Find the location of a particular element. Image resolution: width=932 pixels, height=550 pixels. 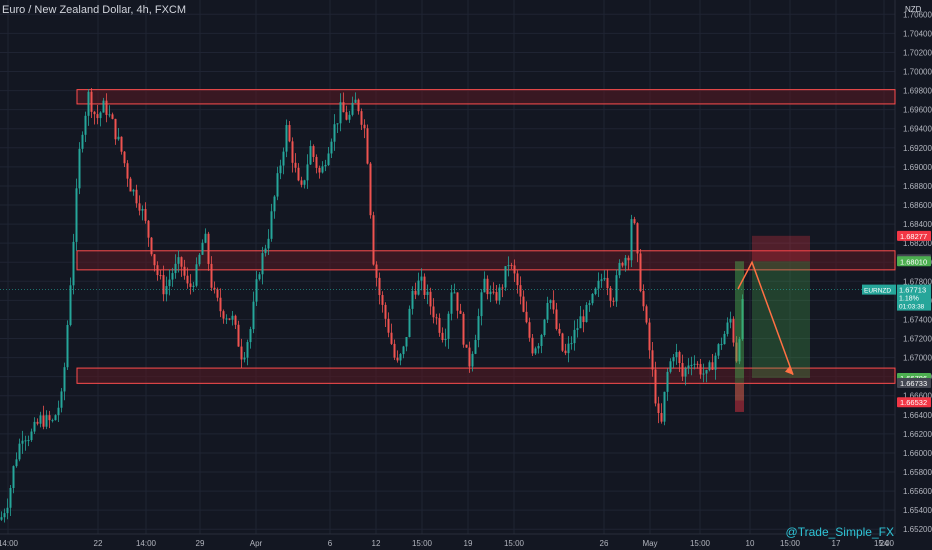

x-tick-label: May is located at coordinates (649, 543).